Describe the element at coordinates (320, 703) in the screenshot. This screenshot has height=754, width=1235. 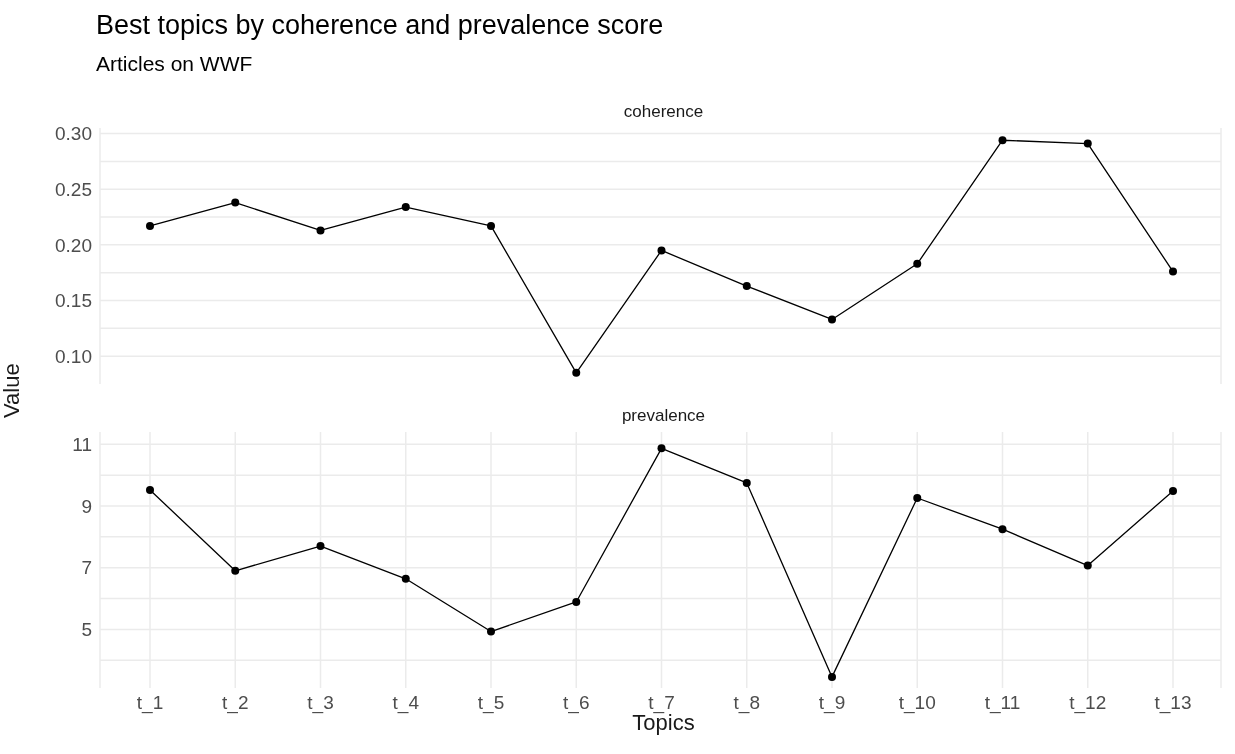
I see `x-tick-label: t_3` at that location.